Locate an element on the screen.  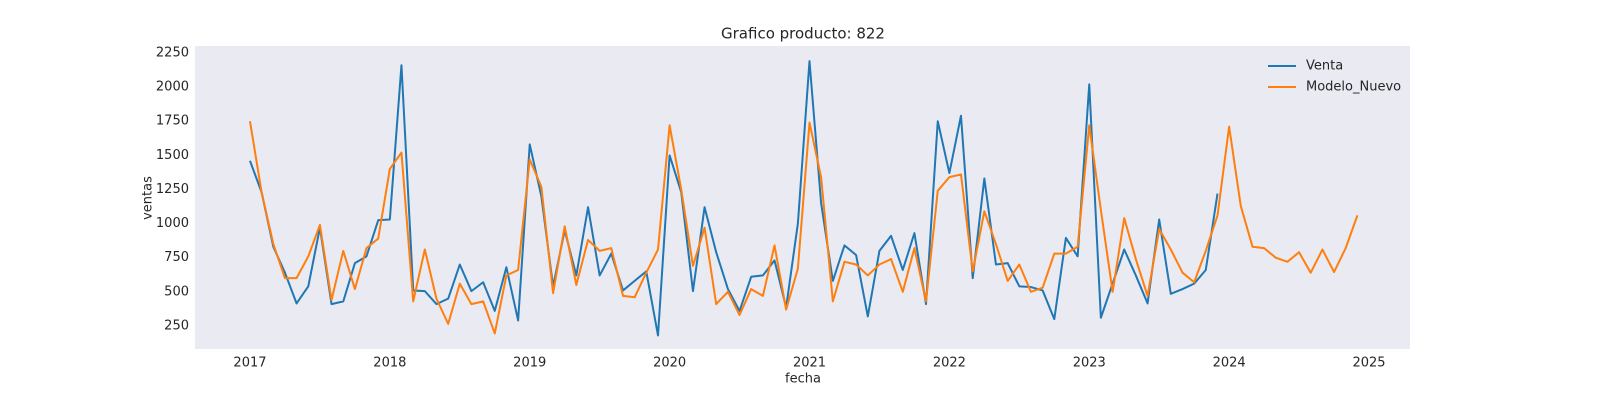
legend-label: Venta is located at coordinates (1324, 66).